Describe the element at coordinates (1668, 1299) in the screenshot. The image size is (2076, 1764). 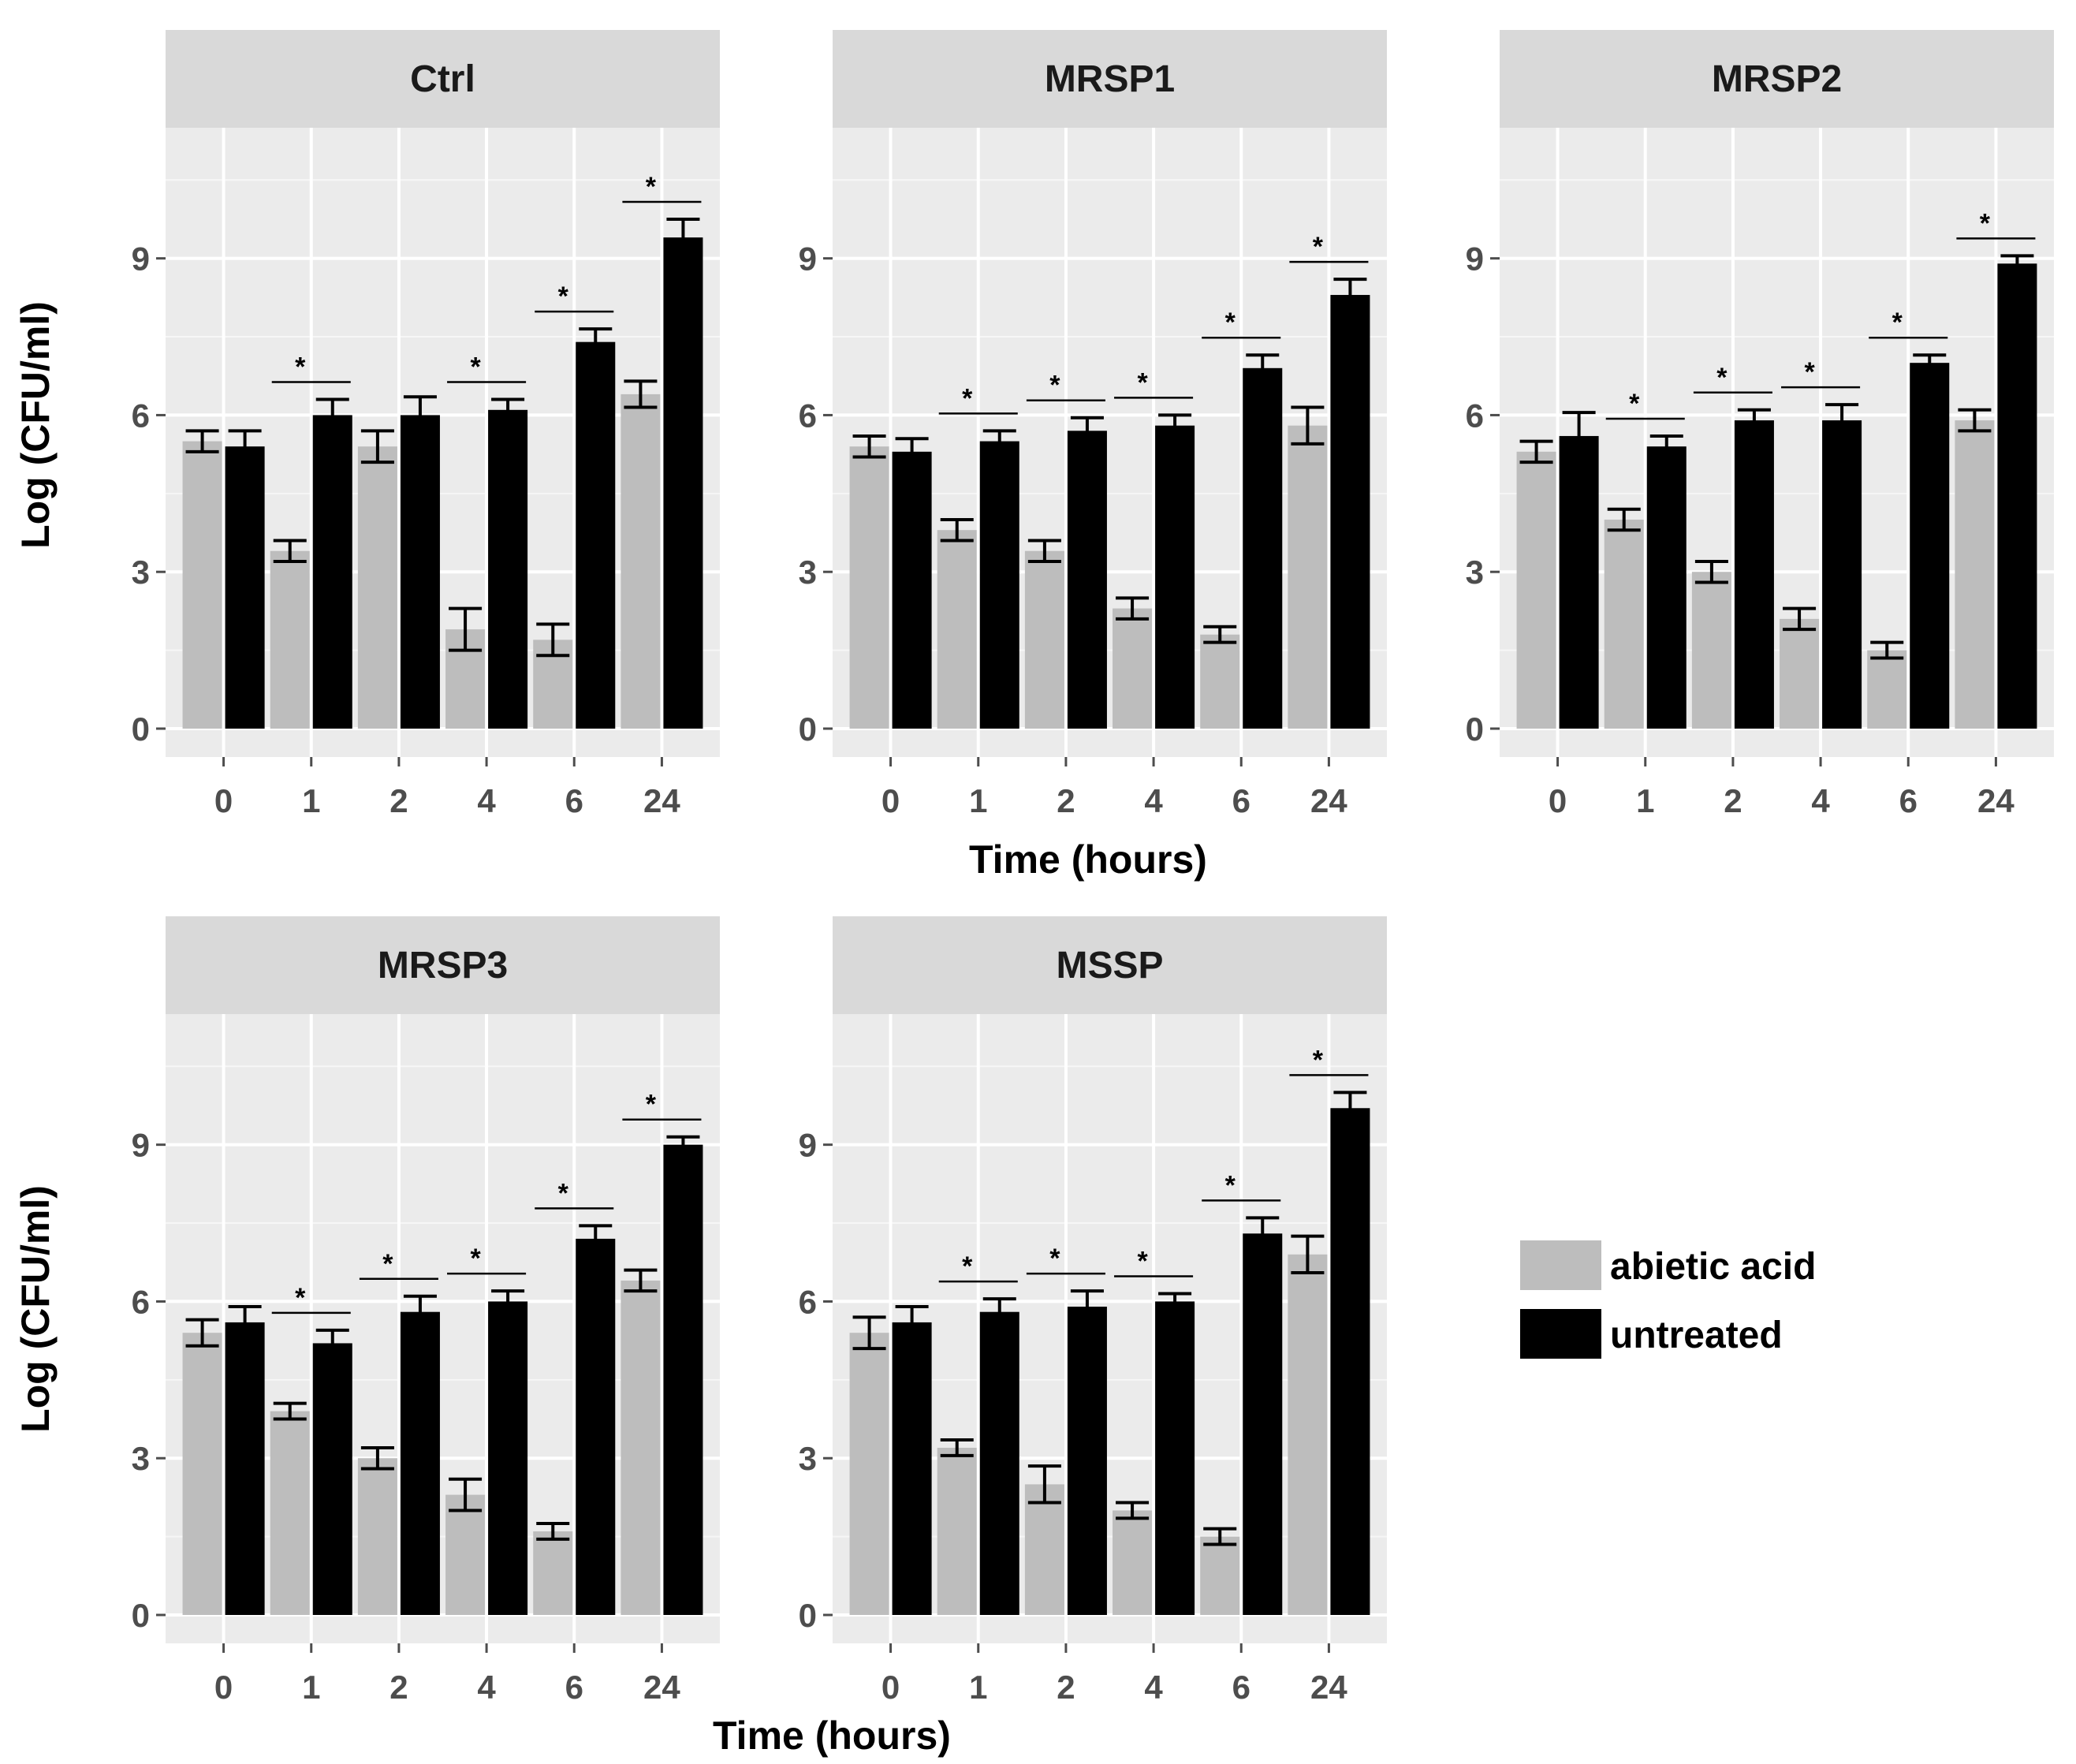
I see `legend: abietic acid untreated` at that location.